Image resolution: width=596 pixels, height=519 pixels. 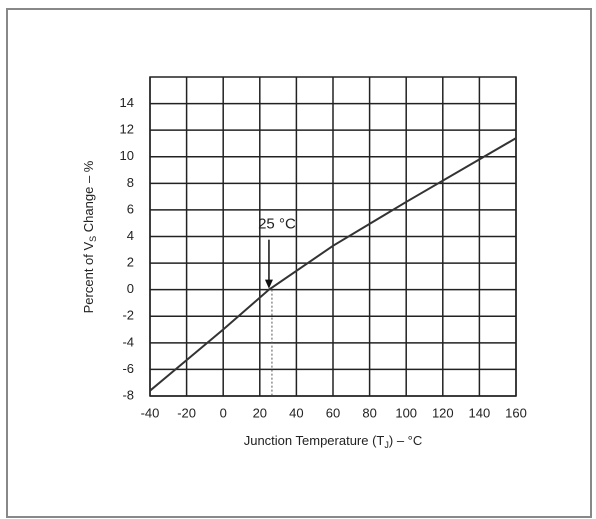 What do you see at coordinates (186, 412) in the screenshot?
I see `x-tick-label: -20` at bounding box center [186, 412].